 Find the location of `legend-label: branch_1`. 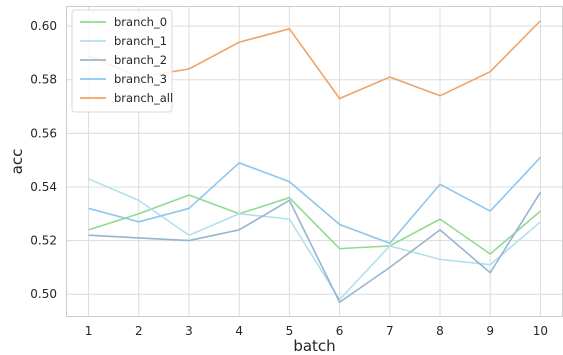

legend-label: branch_1 is located at coordinates (140, 41).